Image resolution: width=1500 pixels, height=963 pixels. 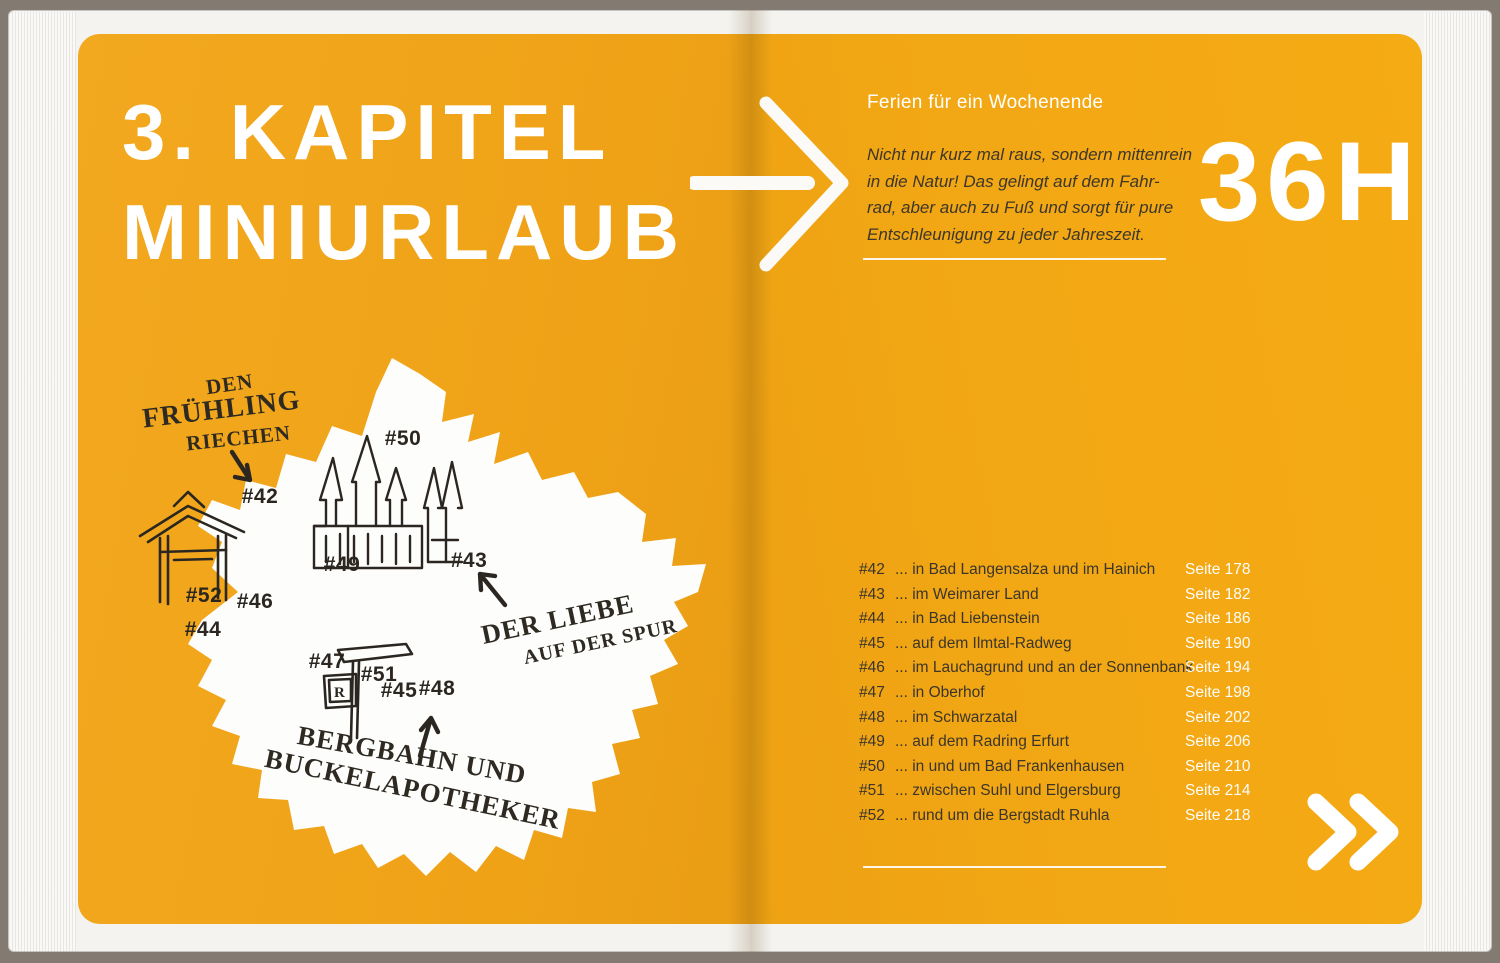 I want to click on divider-bottom, so click(x=1014, y=867).